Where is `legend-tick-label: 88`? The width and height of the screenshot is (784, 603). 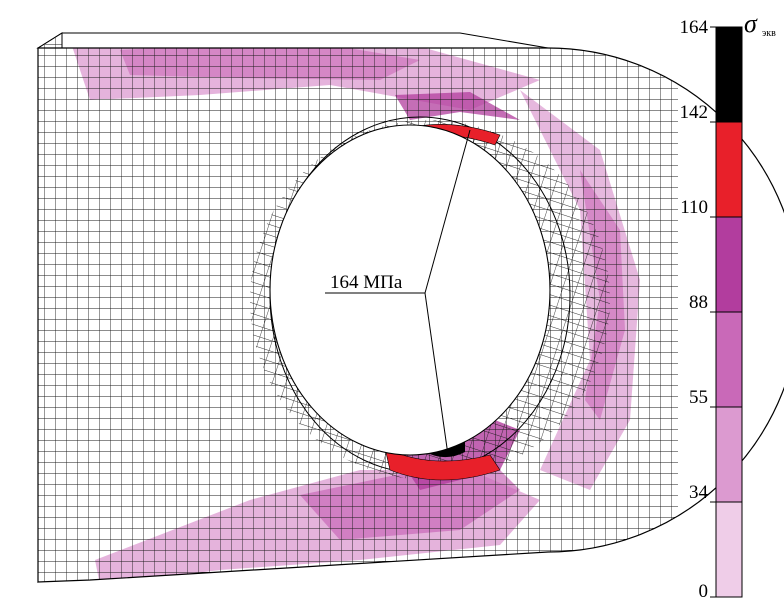
legend-tick-label: 88 is located at coordinates (698, 302).